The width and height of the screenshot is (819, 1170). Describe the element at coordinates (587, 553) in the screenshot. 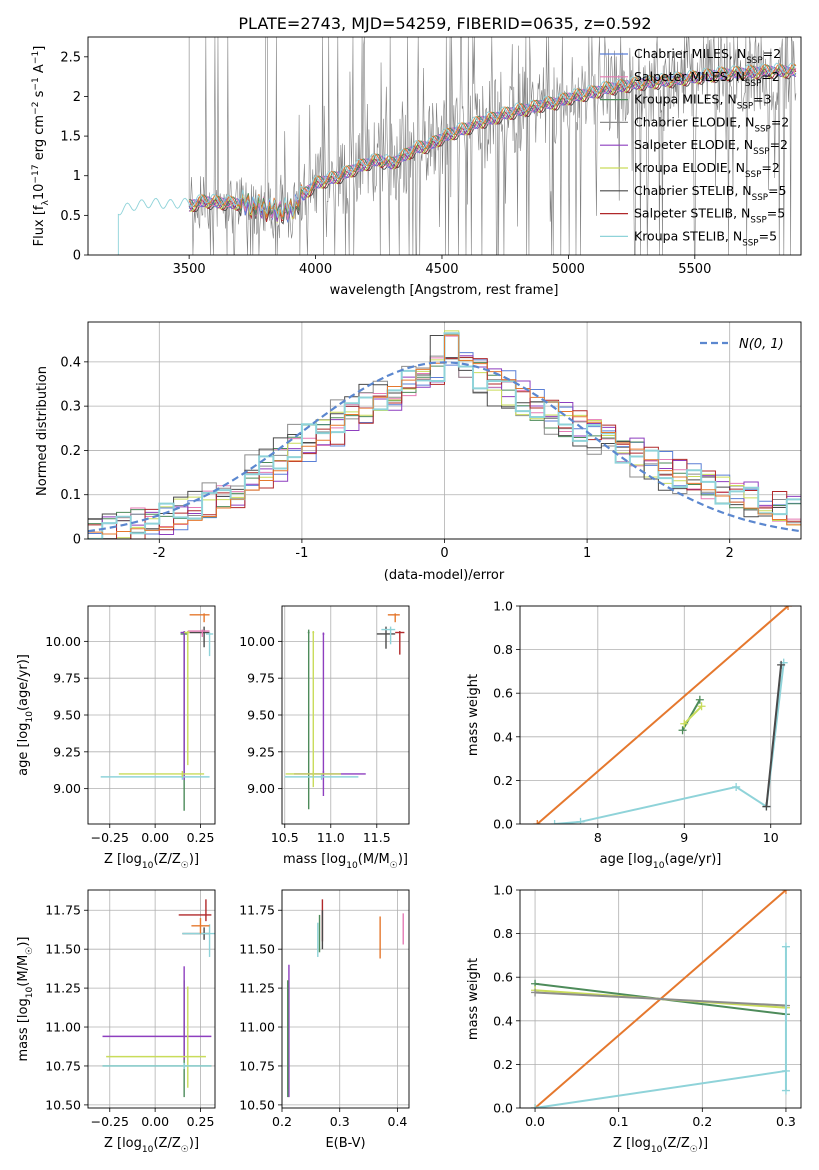

I see `x-tick-label: 1` at that location.